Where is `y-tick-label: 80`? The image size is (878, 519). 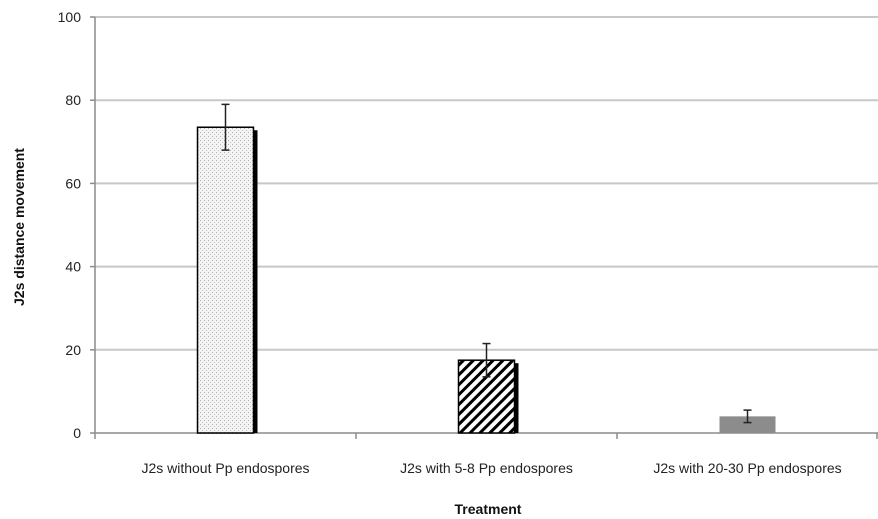 y-tick-label: 80 is located at coordinates (73, 100).